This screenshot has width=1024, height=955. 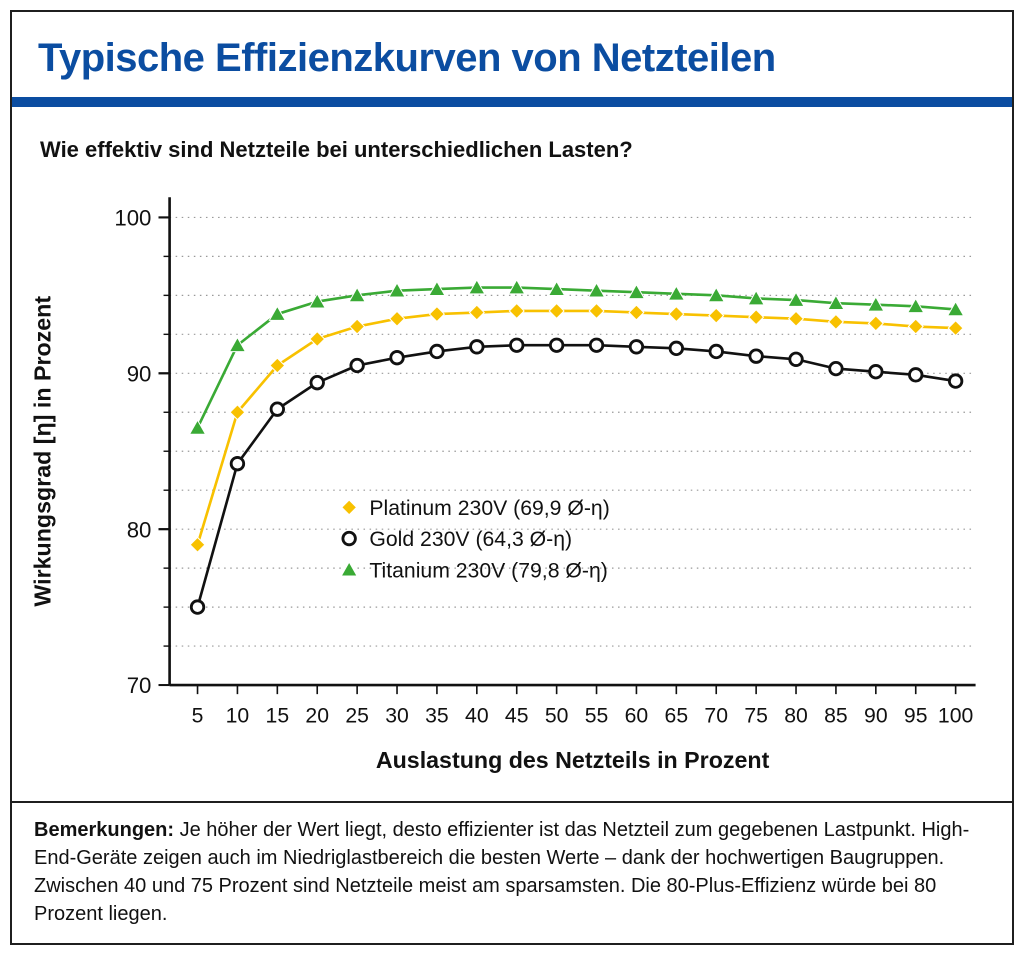 What do you see at coordinates (198, 715) in the screenshot?
I see `svg-text: 5` at bounding box center [198, 715].